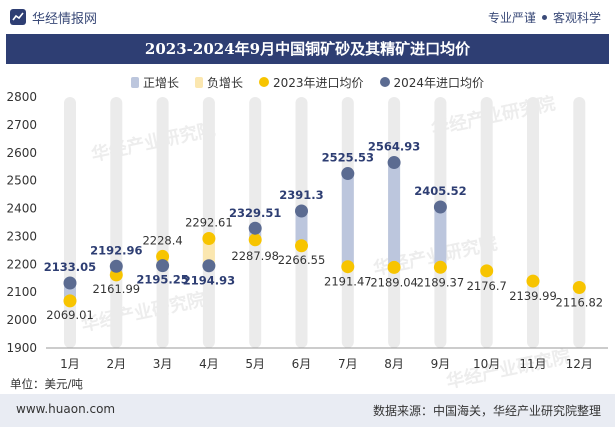 The width and height of the screenshot is (615, 427). I want to click on legend-label-negative: 负增长, so click(224, 82).